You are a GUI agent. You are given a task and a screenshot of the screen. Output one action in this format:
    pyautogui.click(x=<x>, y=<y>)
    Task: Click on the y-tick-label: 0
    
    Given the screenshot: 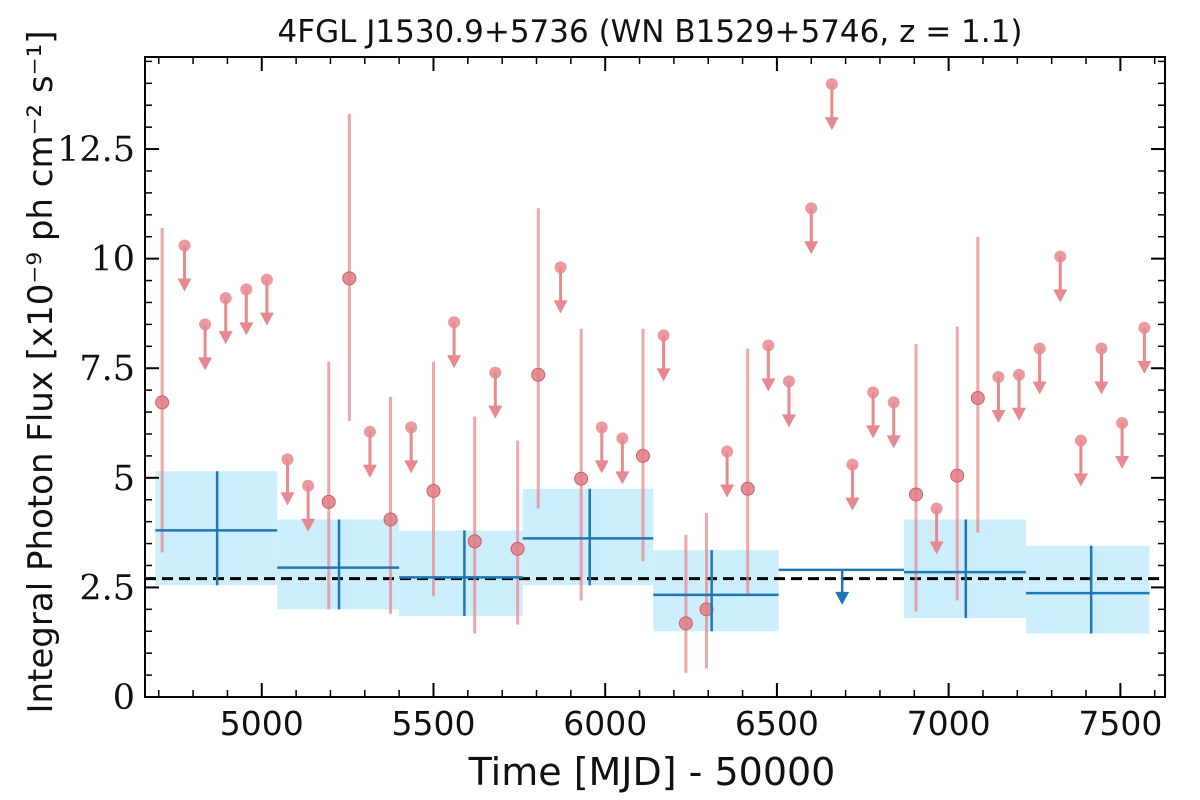 What is the action you would take?
    pyautogui.click(x=124, y=698)
    